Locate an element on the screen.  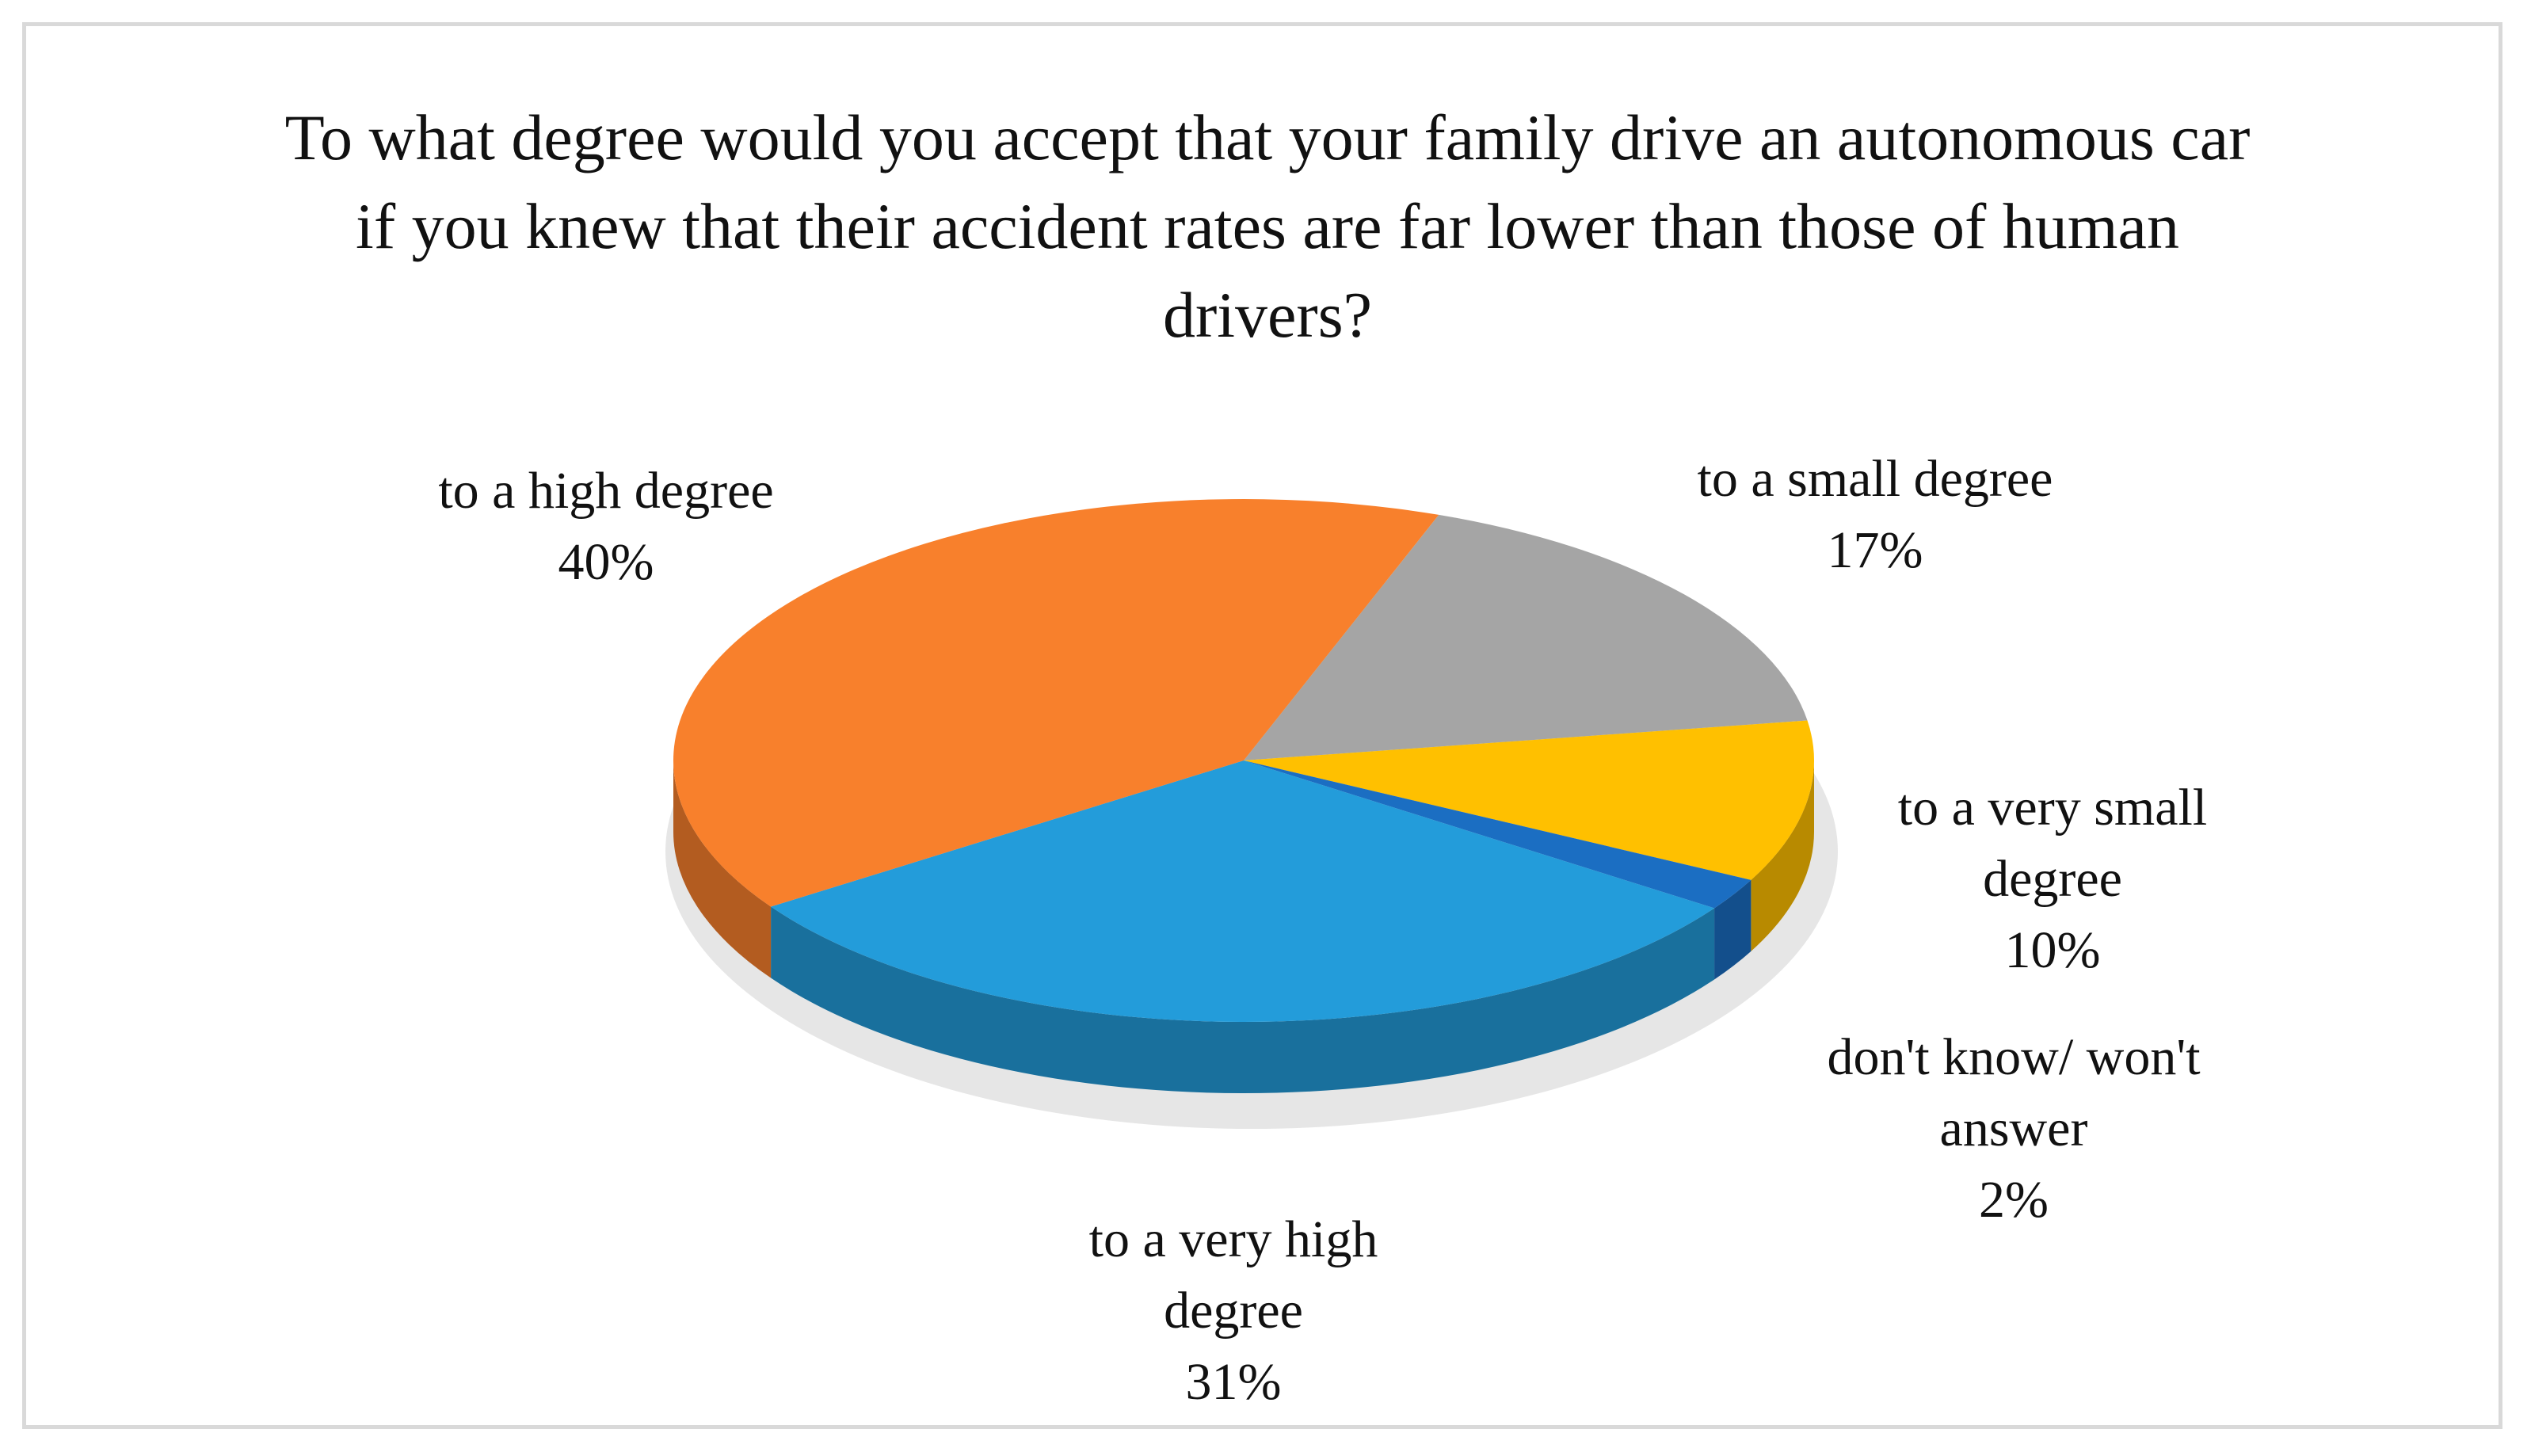
data-label: don't know/ won't answer 2% is located at coordinates (2014, 1129).